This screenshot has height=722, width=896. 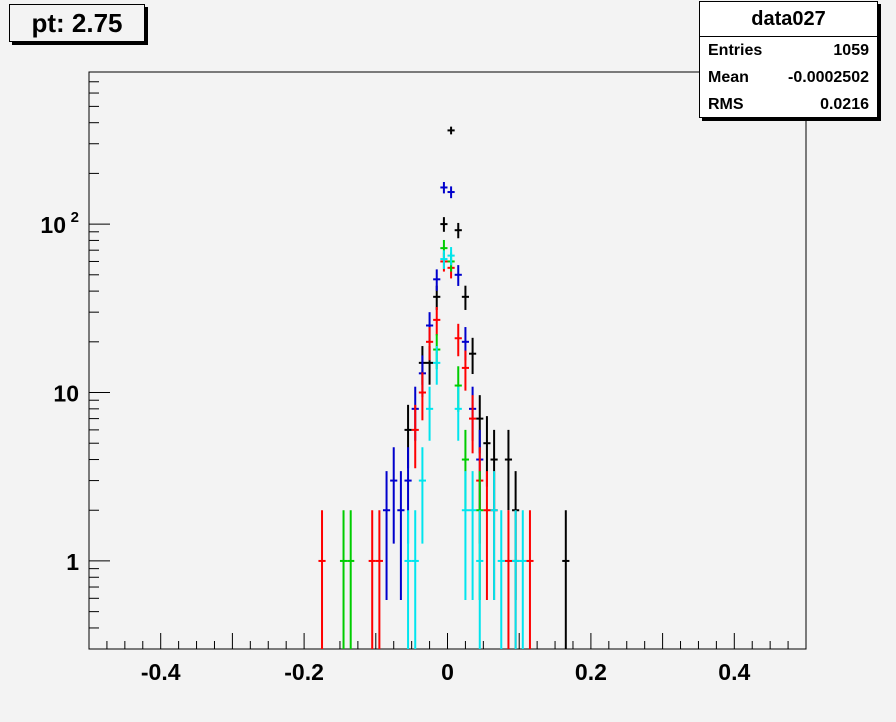 What do you see at coordinates (72, 562) in the screenshot?
I see `y-tick-label: 1` at bounding box center [72, 562].